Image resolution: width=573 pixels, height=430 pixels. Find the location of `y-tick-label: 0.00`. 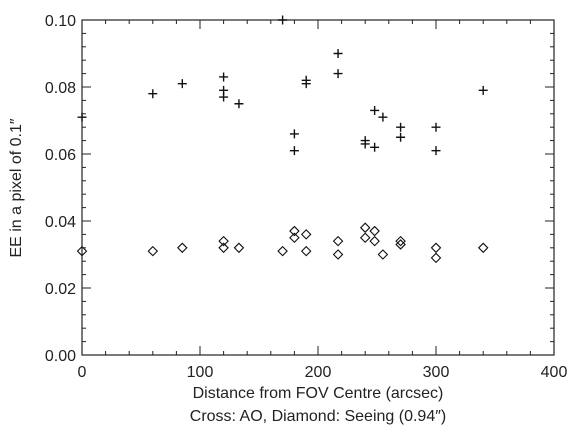

y-tick-label: 0.00 is located at coordinates (60, 356).